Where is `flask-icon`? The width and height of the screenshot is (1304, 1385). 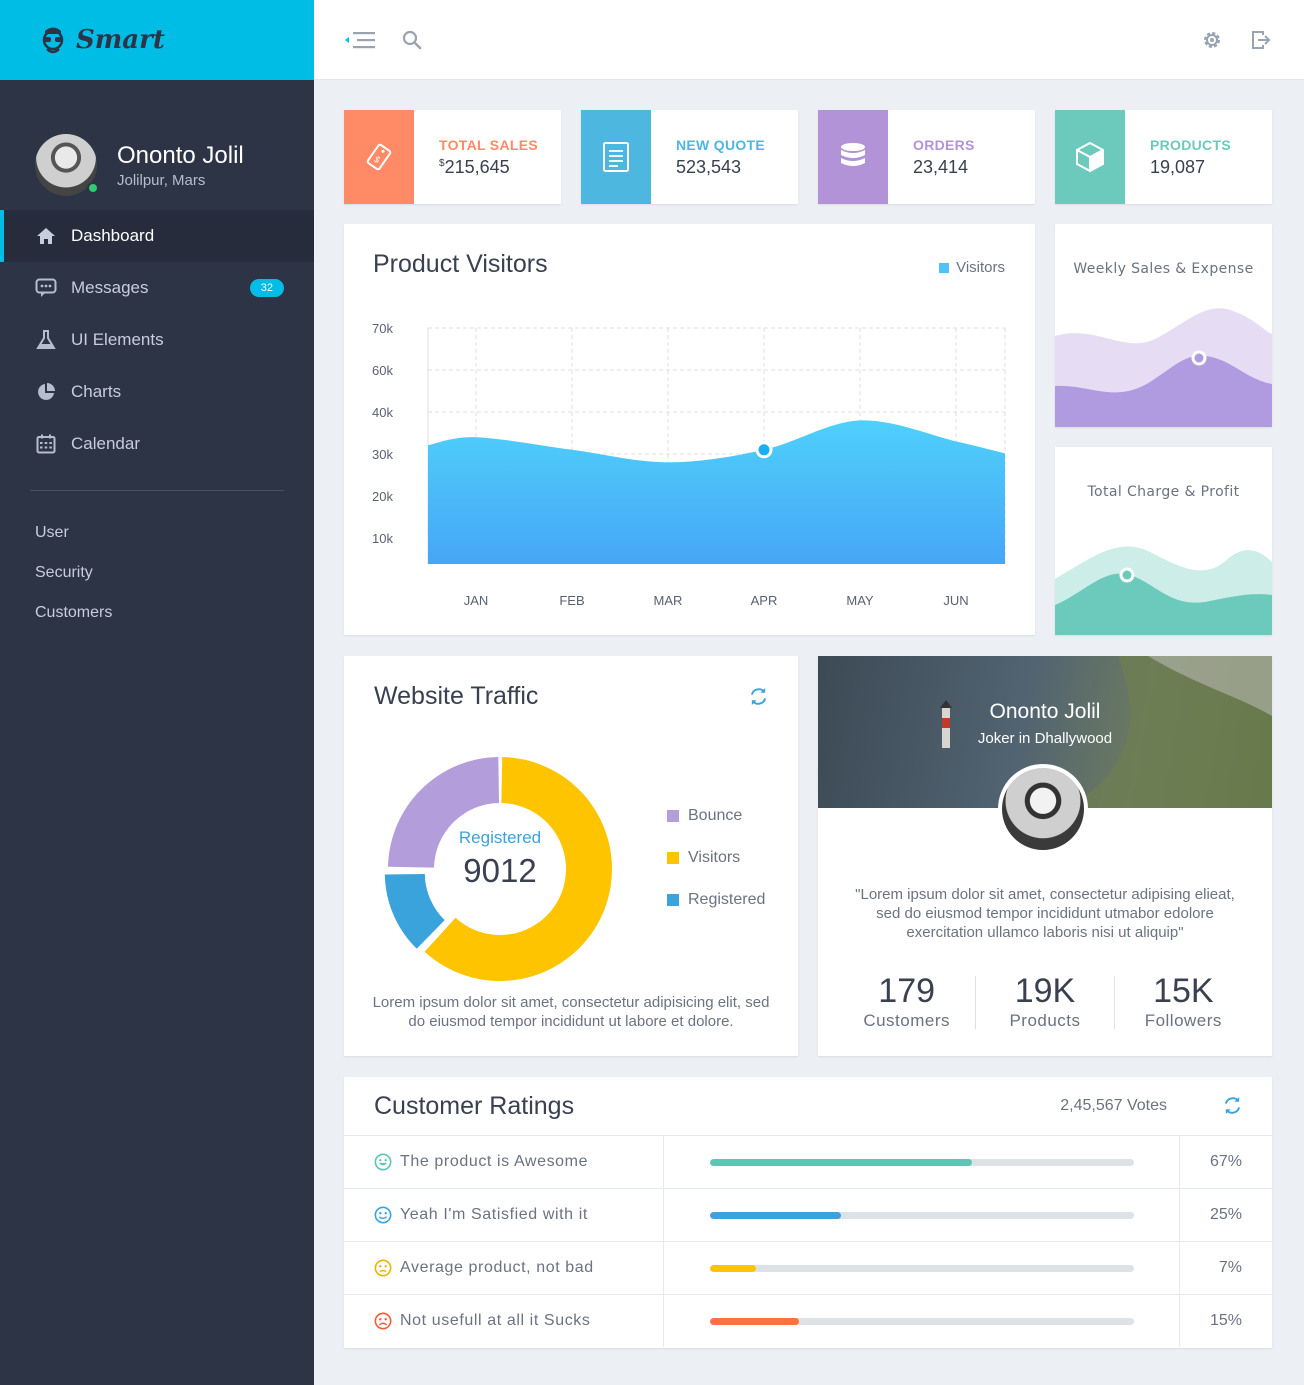
flask-icon is located at coordinates (46, 340).